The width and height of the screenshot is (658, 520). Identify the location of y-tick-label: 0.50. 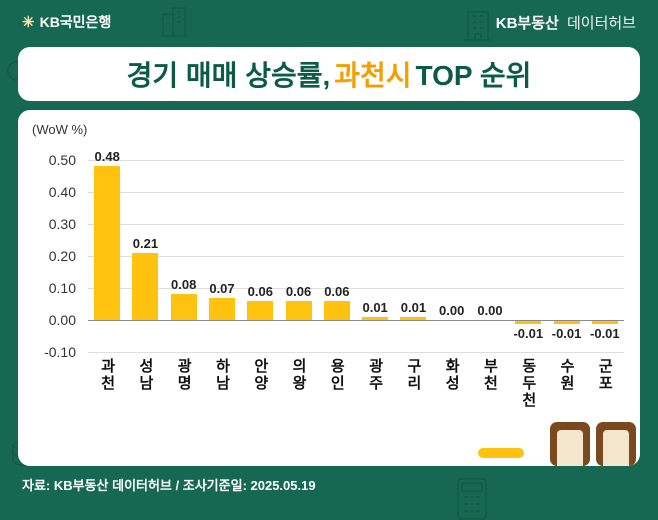
(62, 160).